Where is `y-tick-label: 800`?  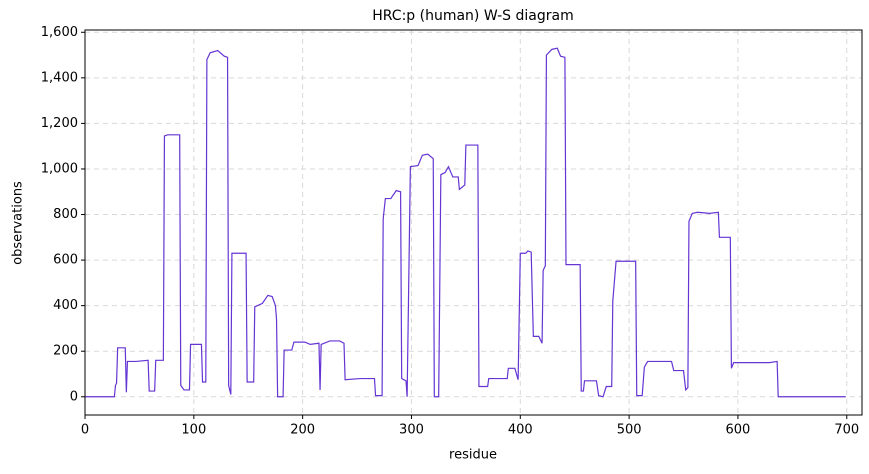 y-tick-label: 800 is located at coordinates (65, 214).